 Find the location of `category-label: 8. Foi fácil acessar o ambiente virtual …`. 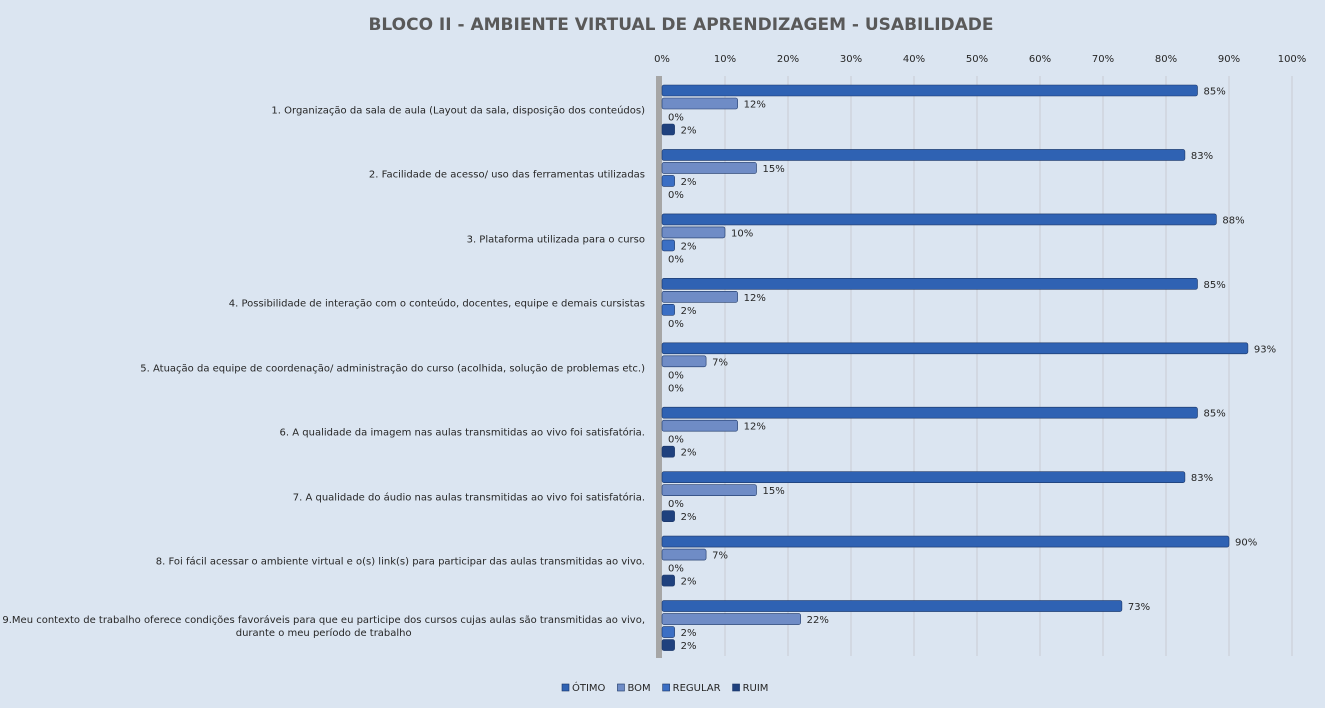

category-label: 8. Foi fácil acessar o ambiente virtual … is located at coordinates (400, 562).